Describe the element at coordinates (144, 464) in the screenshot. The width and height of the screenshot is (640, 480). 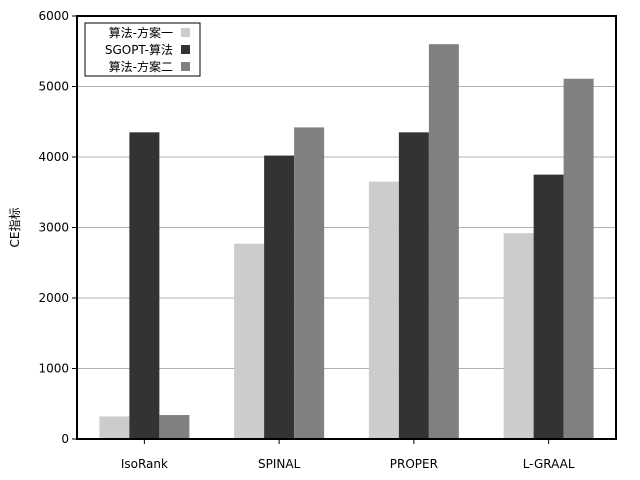
I see `x-tick-label: IsoRank` at that location.